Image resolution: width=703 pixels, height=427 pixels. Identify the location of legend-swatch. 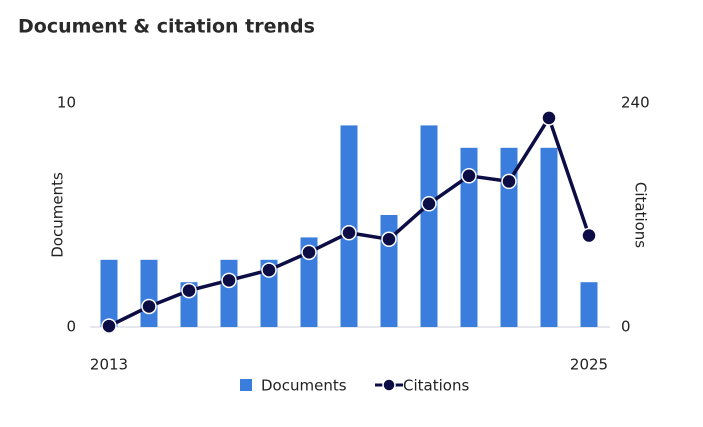
(246, 385).